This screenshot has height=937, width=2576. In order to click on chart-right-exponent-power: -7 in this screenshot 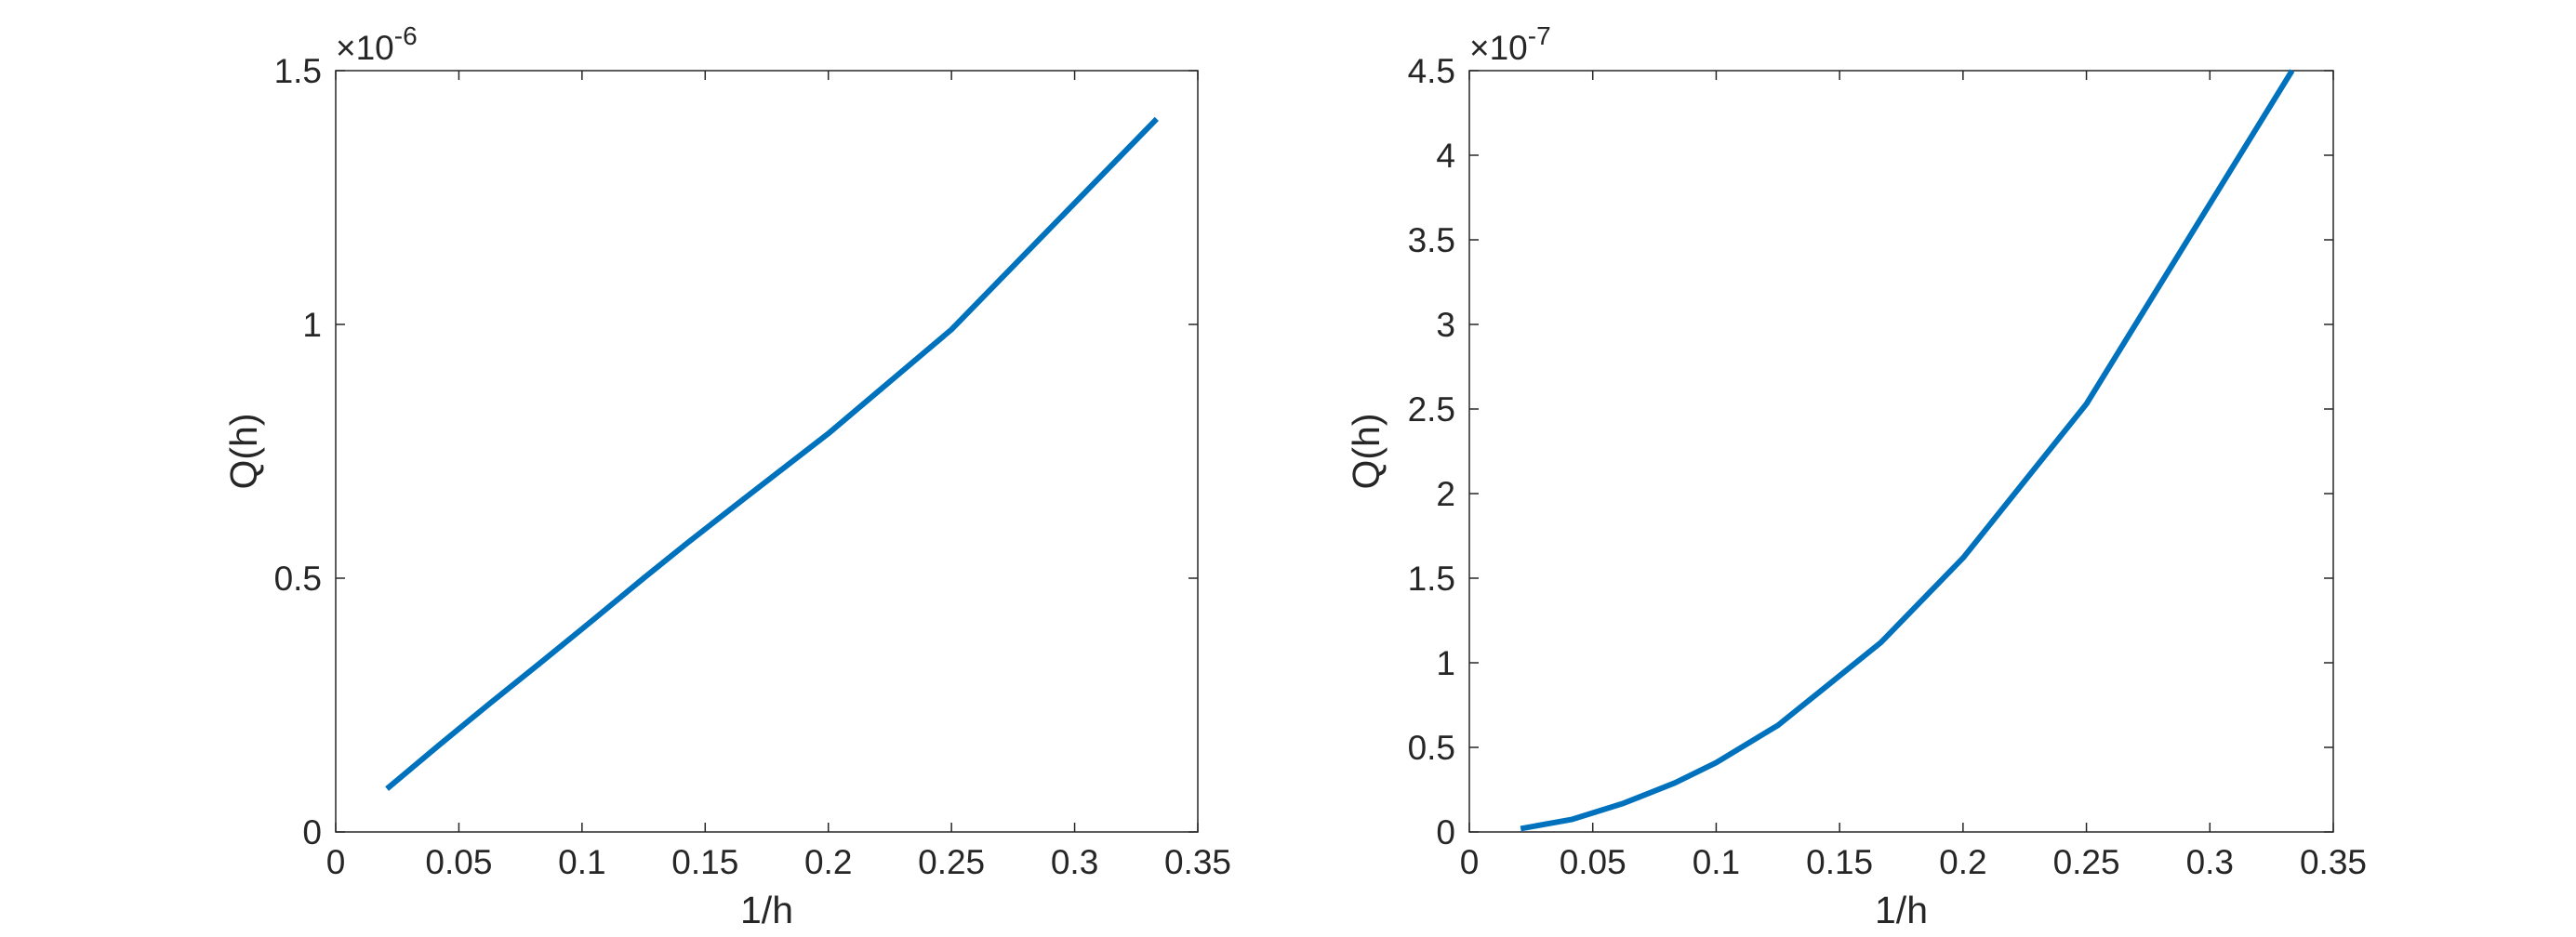, I will do `click(1539, 36)`.